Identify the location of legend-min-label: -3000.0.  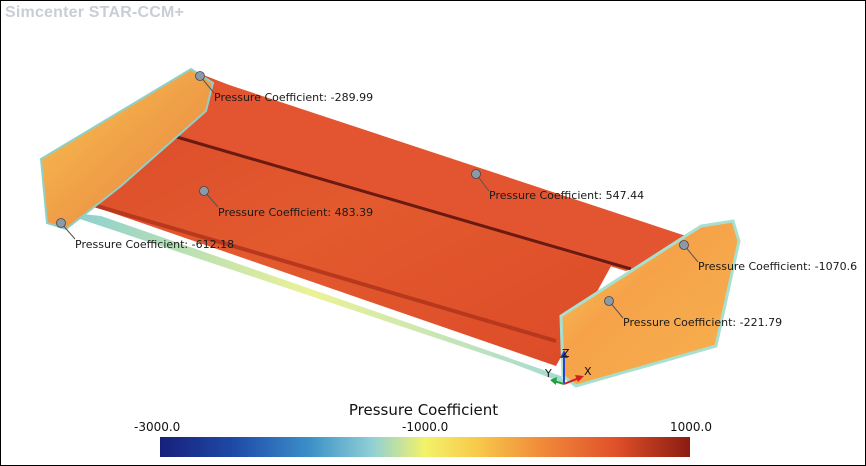
(157, 427).